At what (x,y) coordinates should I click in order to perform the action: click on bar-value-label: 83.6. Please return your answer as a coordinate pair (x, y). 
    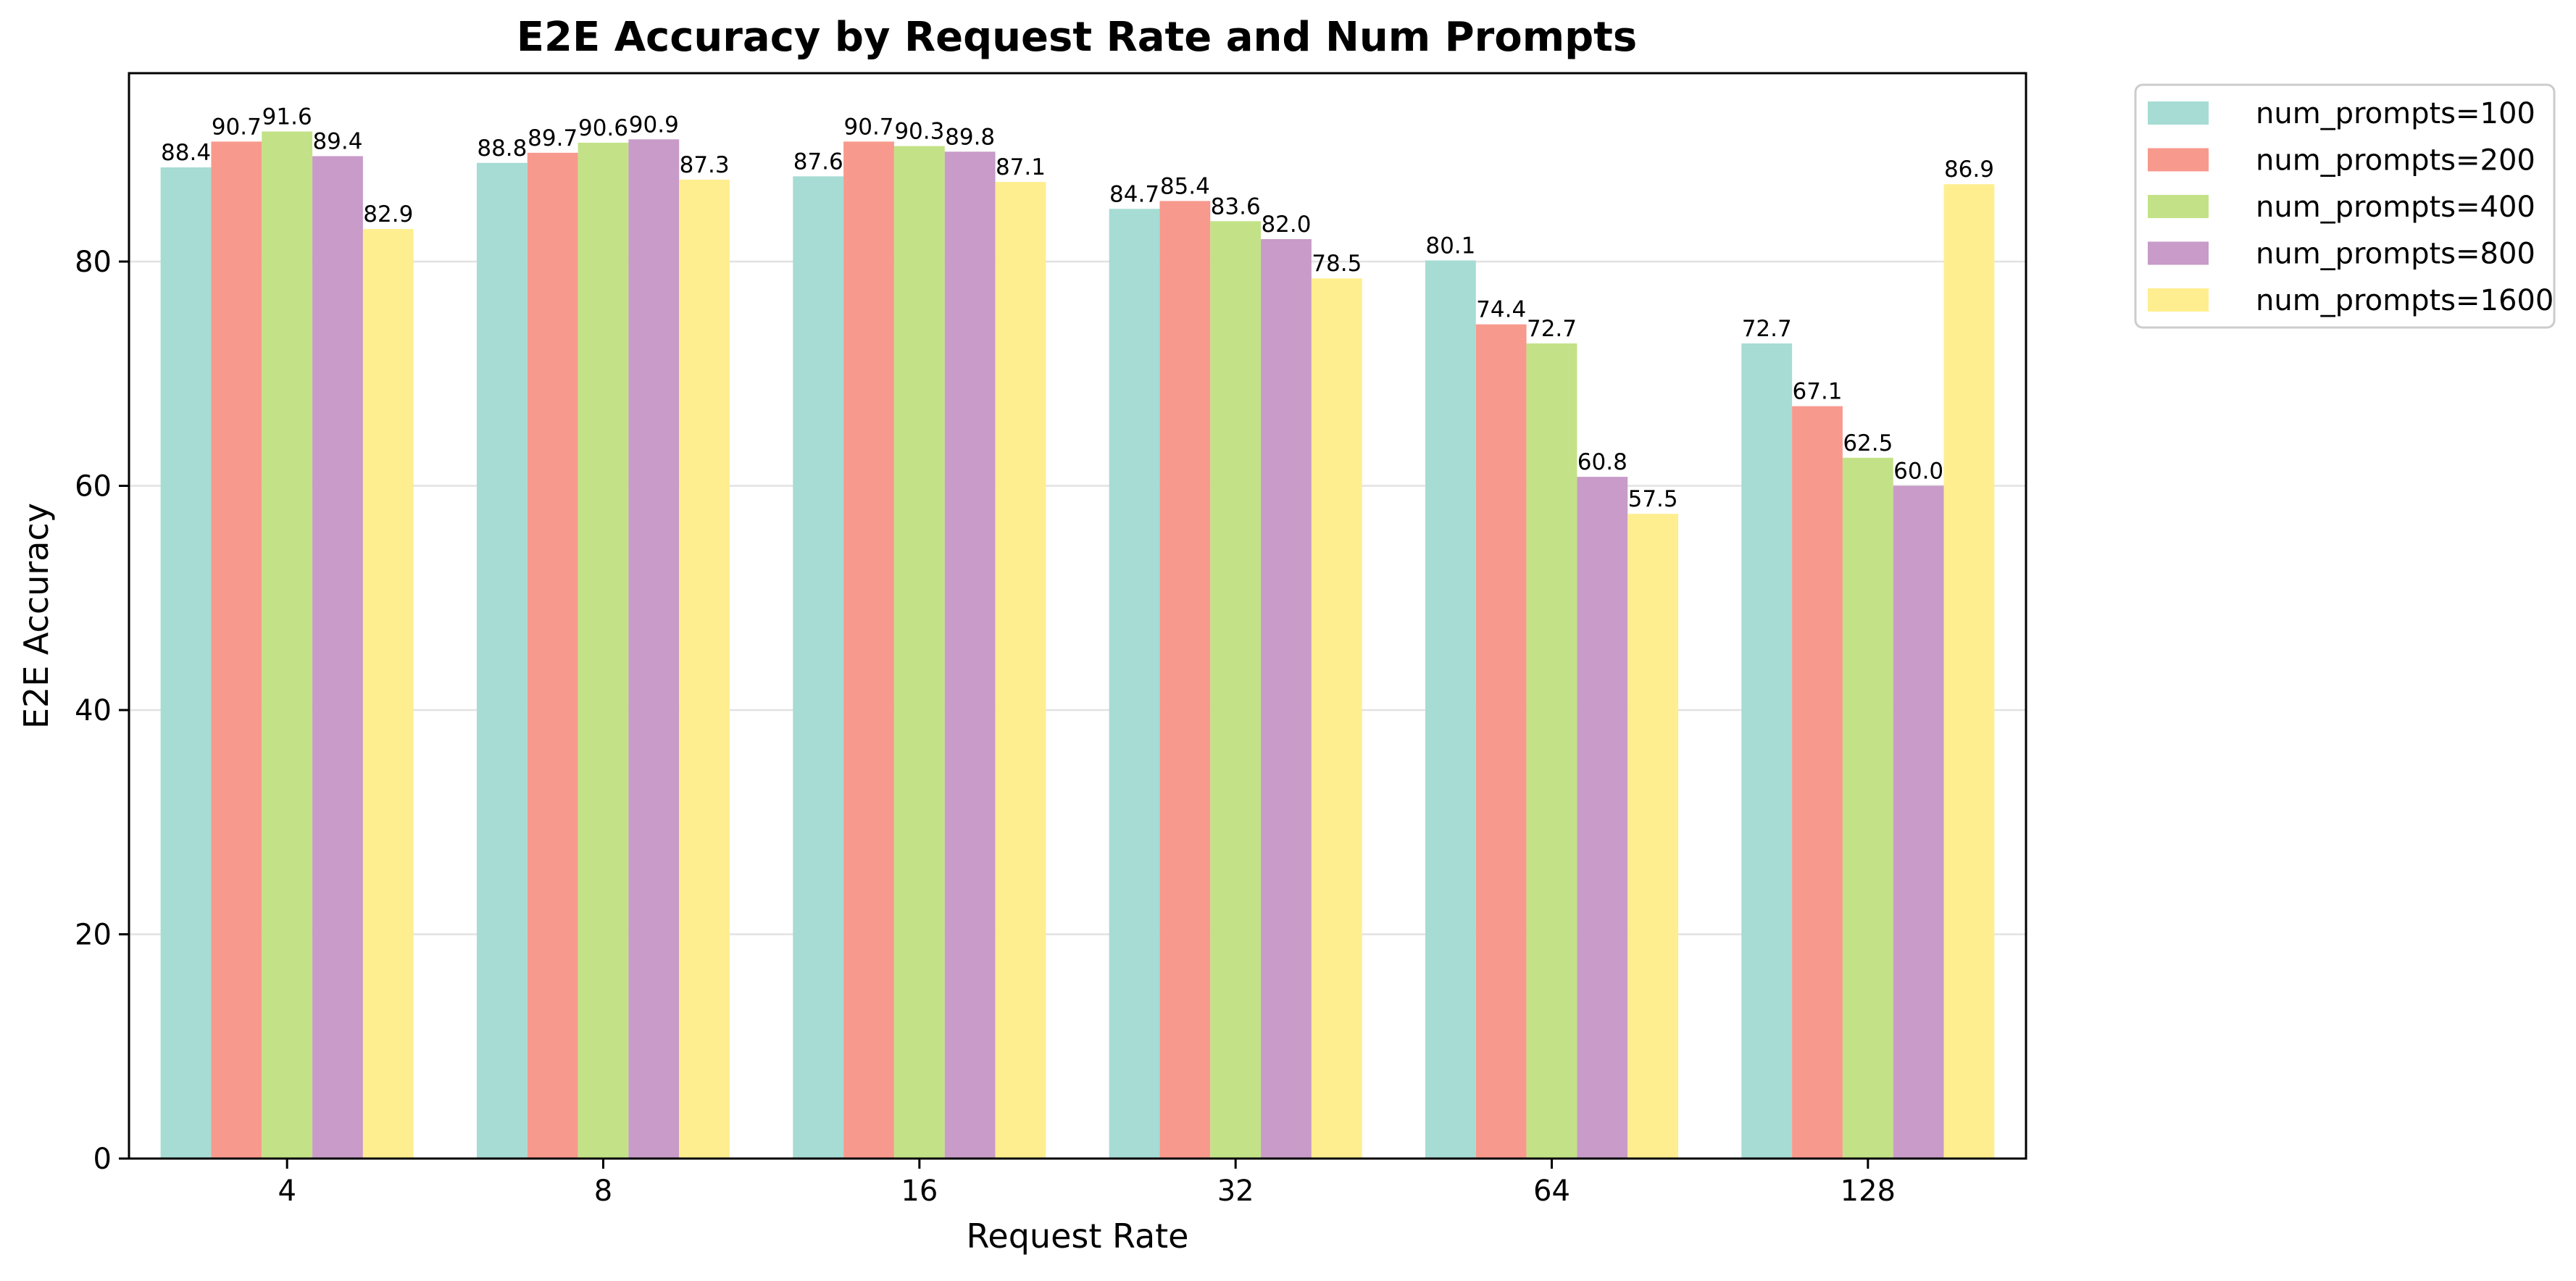
    Looking at the image, I should click on (1236, 206).